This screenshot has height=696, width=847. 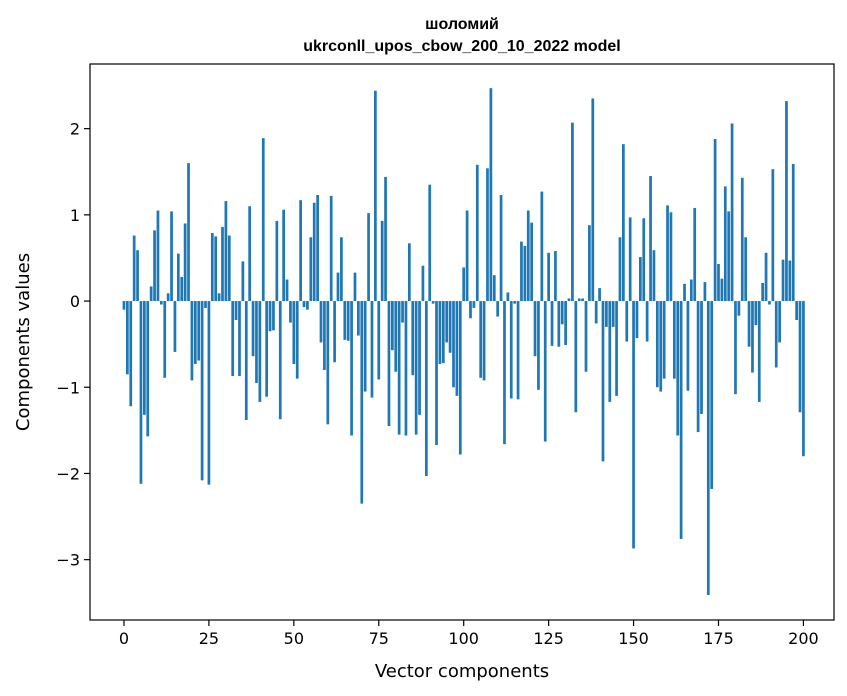 What do you see at coordinates (633, 638) in the screenshot?
I see `x-tick-label: 150` at bounding box center [633, 638].